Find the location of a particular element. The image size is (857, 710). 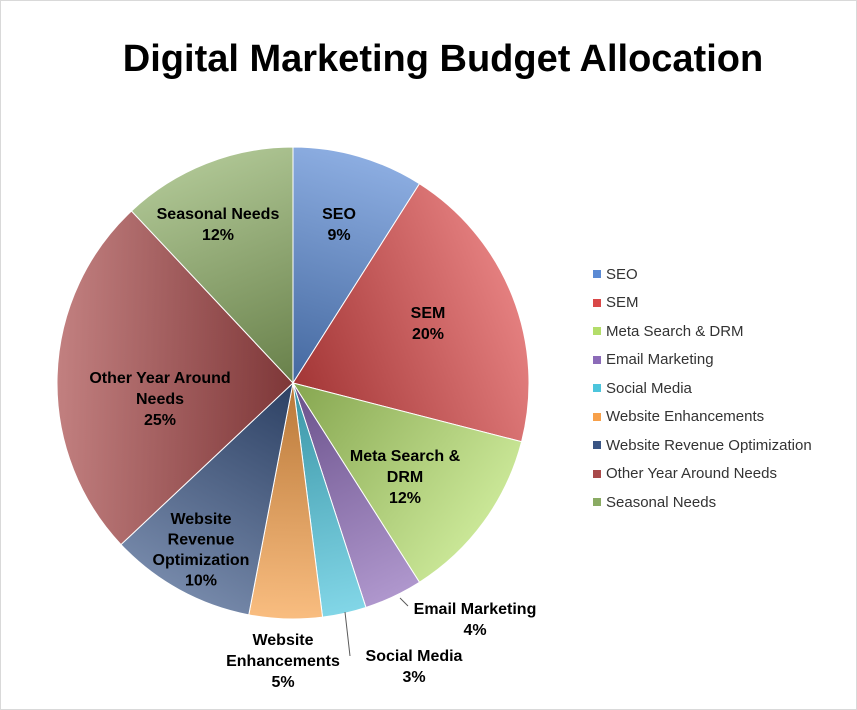

pie-slice-meta-search-drm is located at coordinates (407, 482).